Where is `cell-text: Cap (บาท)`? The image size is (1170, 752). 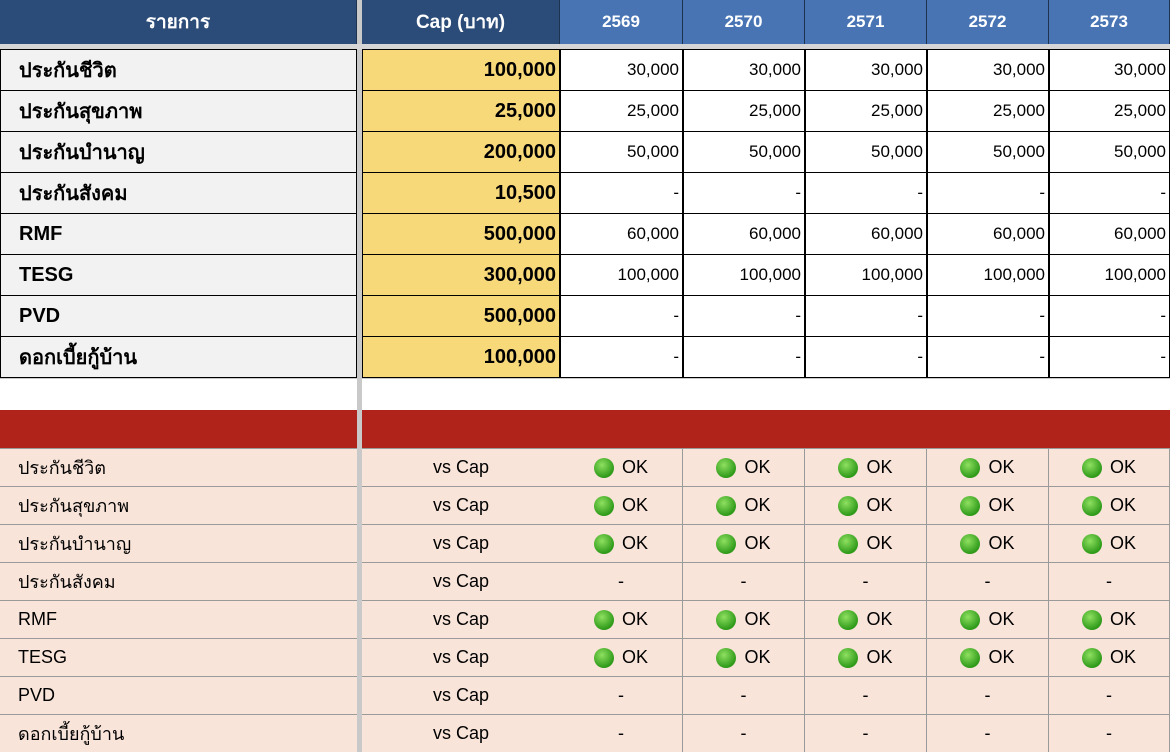
cell-text: Cap (บาท) is located at coordinates (460, 22).